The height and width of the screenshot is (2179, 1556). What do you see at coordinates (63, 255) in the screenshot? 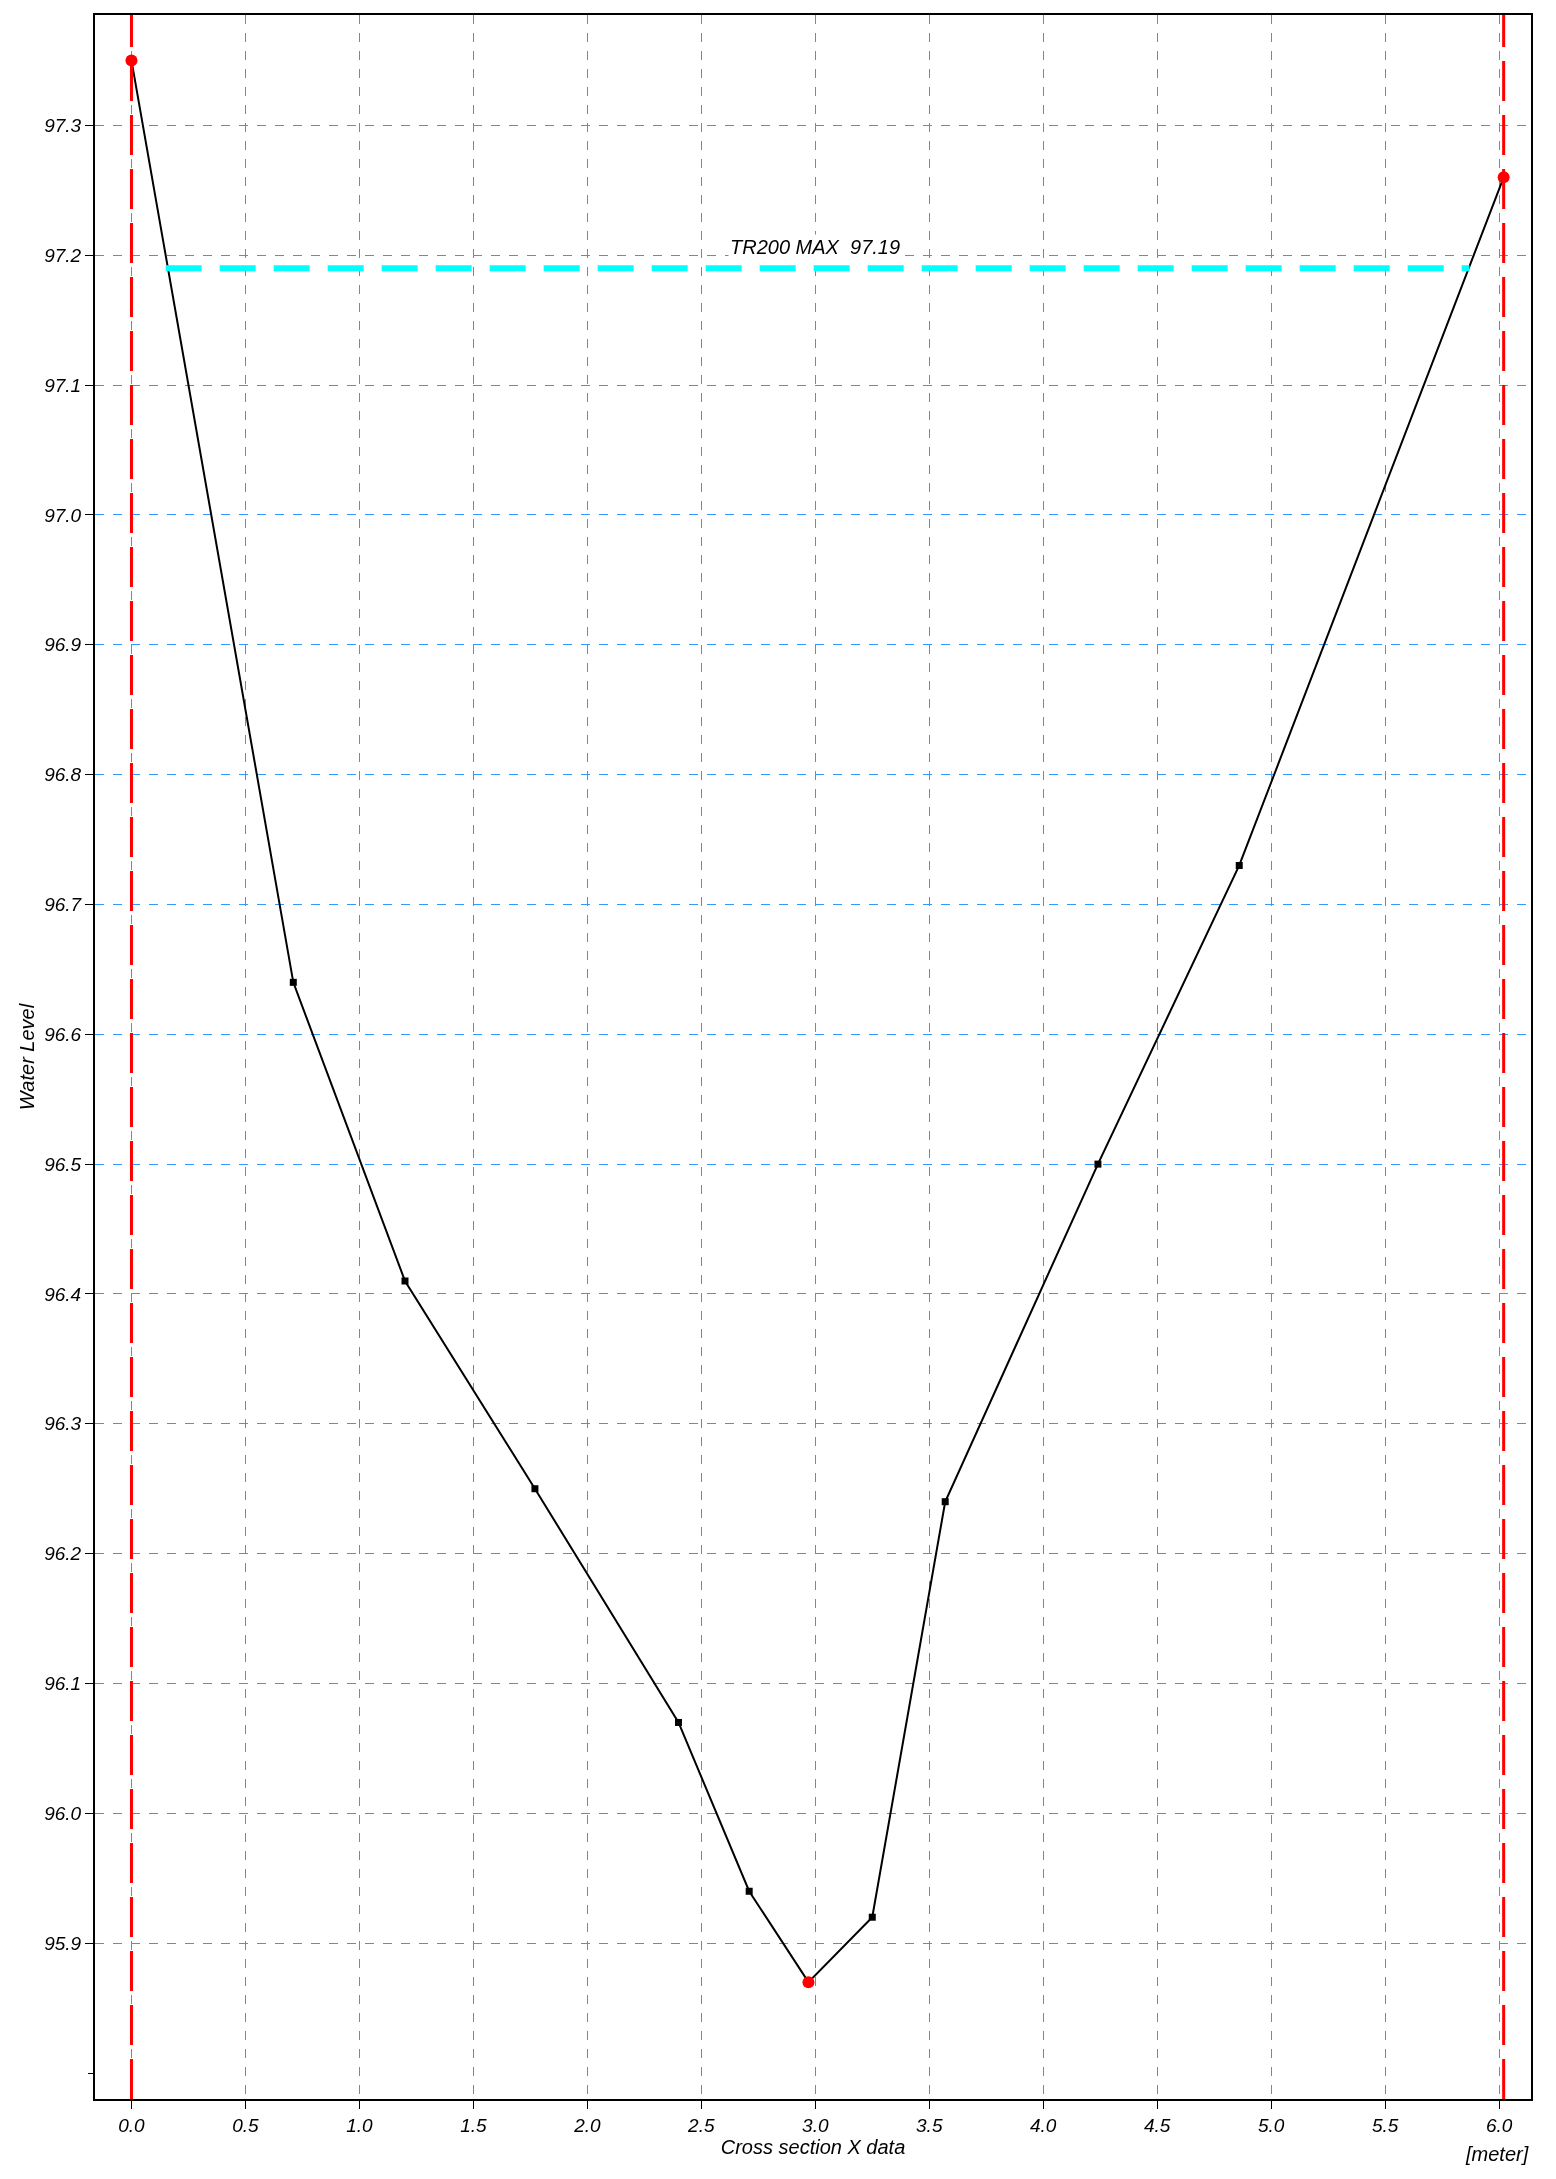
I see `y-tick-label: 97.2` at bounding box center [63, 255].